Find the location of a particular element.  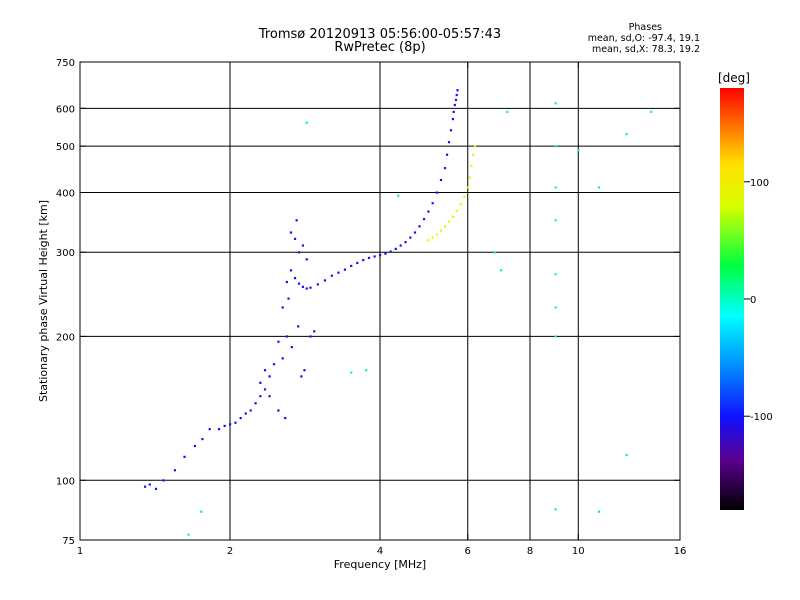

colorbar is located at coordinates (732, 299).